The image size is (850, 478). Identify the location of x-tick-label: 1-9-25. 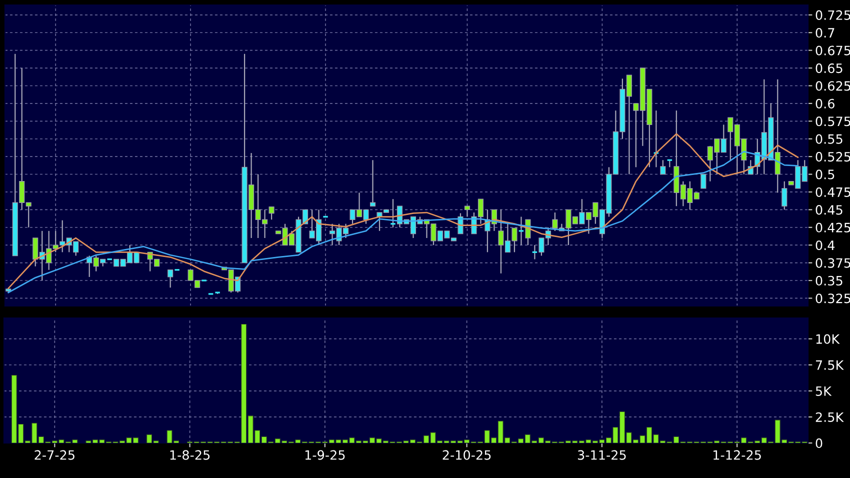
(325, 455).